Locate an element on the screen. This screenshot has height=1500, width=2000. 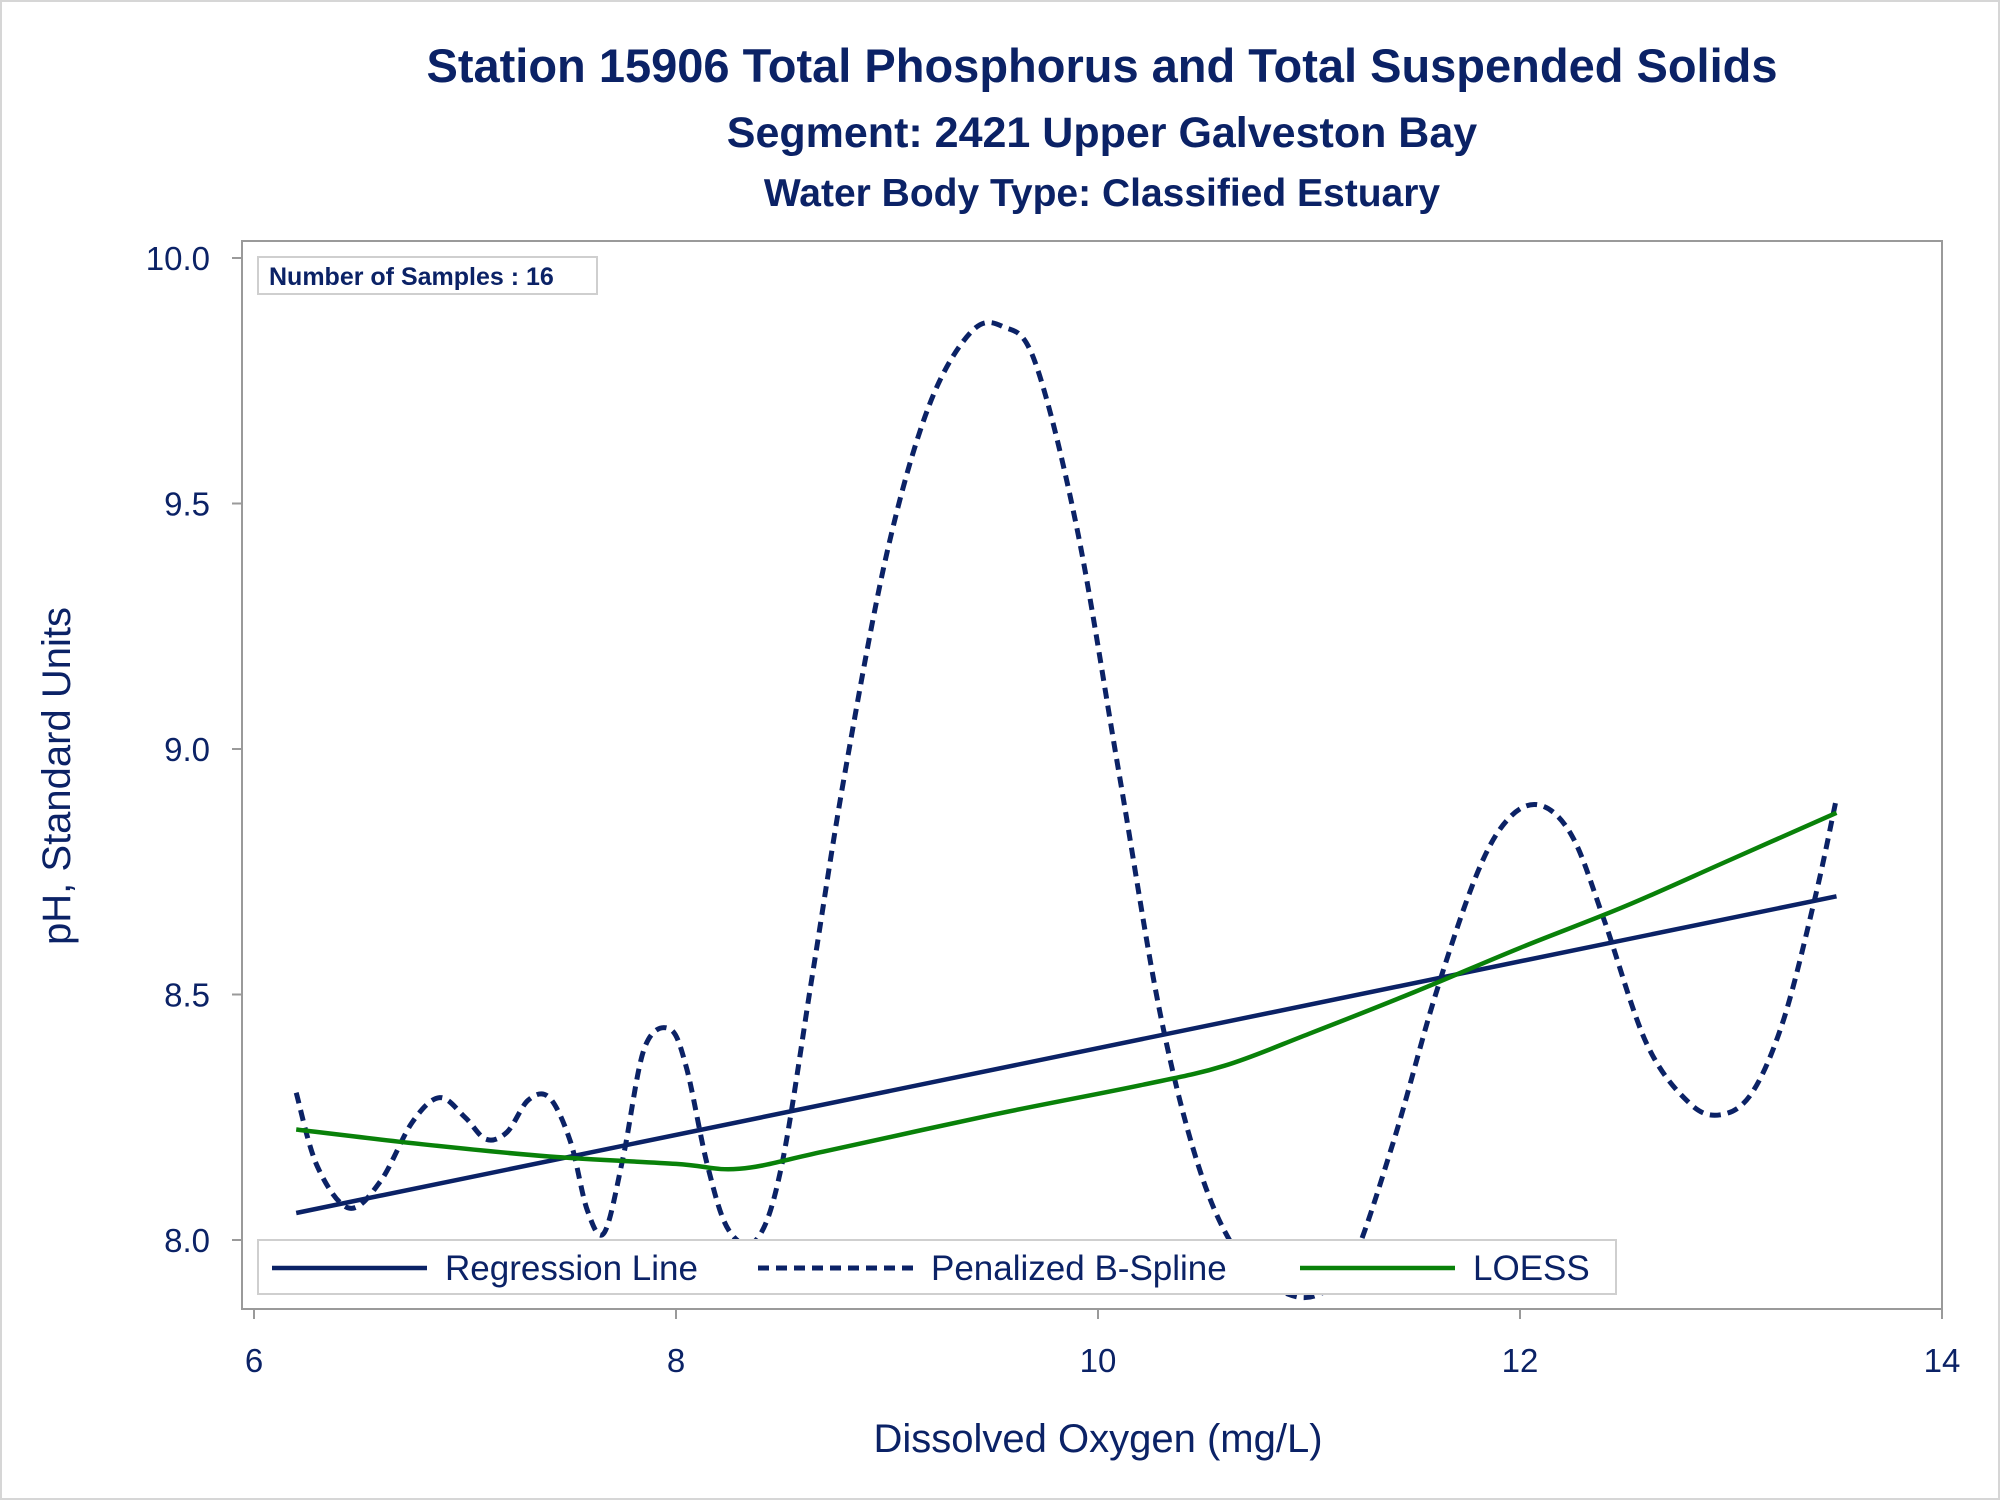
x-axis: 6 8 10 12 14 is located at coordinates (1103, 1343).